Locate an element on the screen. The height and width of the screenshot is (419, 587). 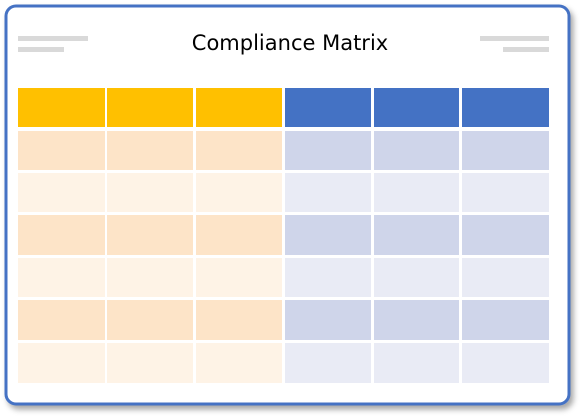
title: Compliance Matrix is located at coordinates (290, 43).